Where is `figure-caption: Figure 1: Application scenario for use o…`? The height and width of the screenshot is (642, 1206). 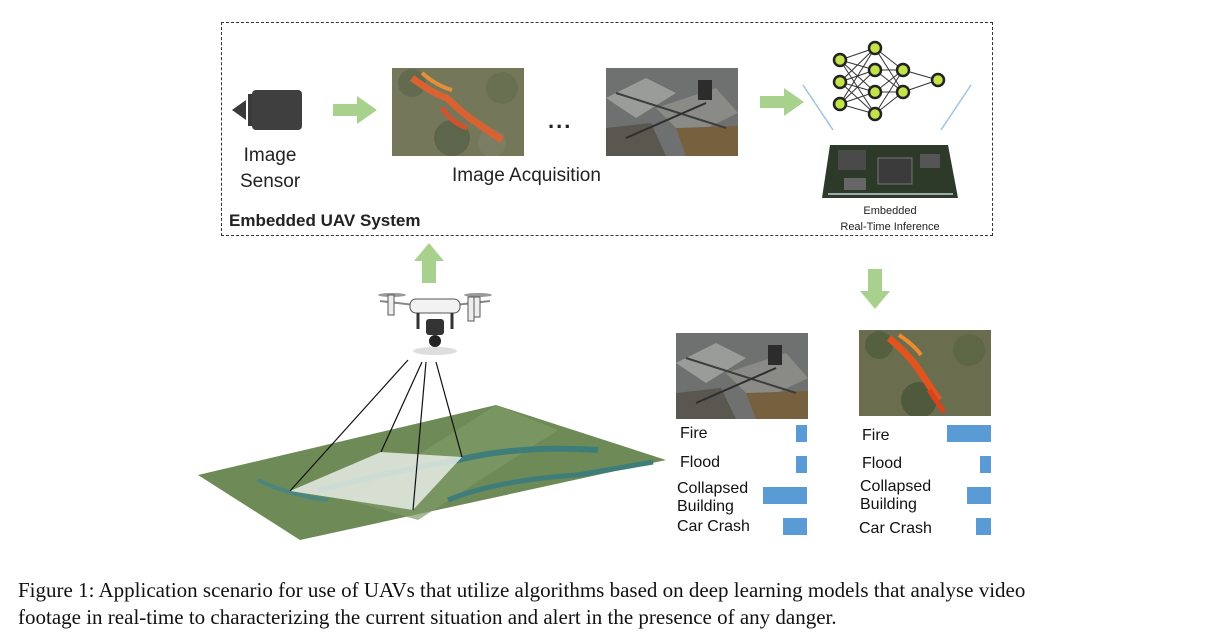 figure-caption: Figure 1: Application scenario for use o… is located at coordinates (522, 603).